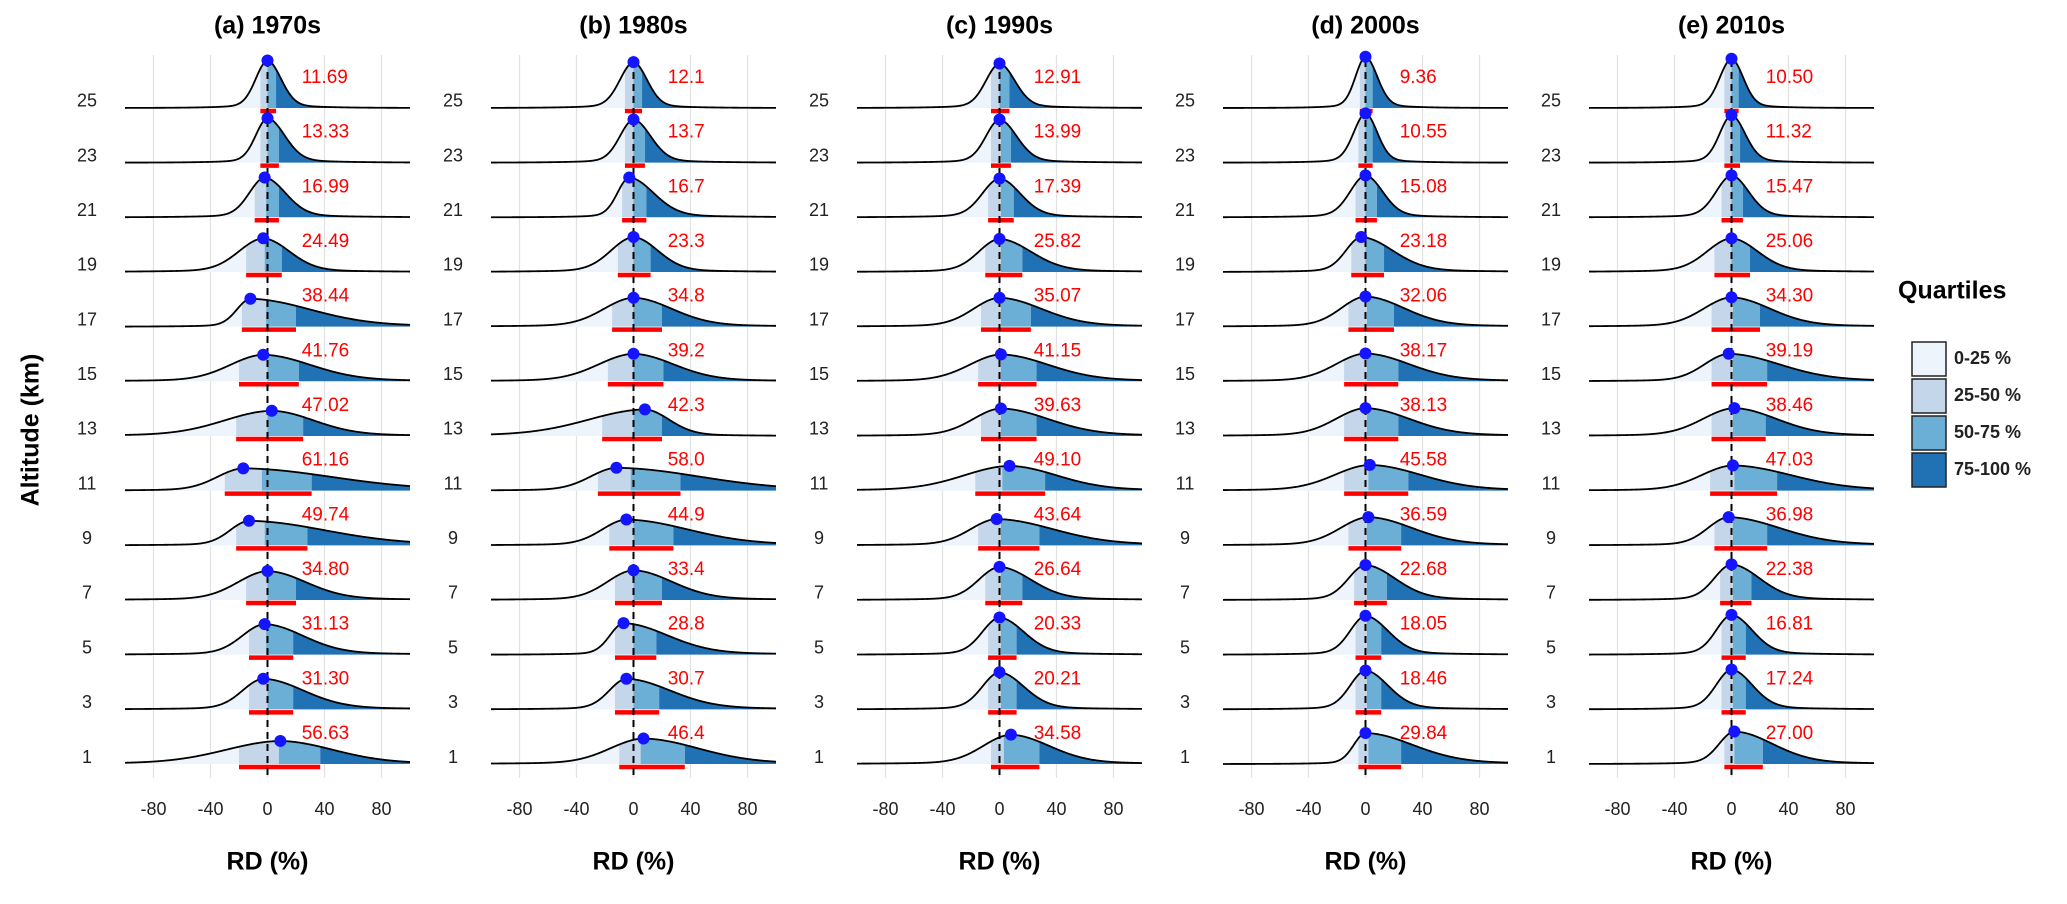 This screenshot has height=904, width=2067. I want to click on value-label: 13.99, so click(1058, 132).